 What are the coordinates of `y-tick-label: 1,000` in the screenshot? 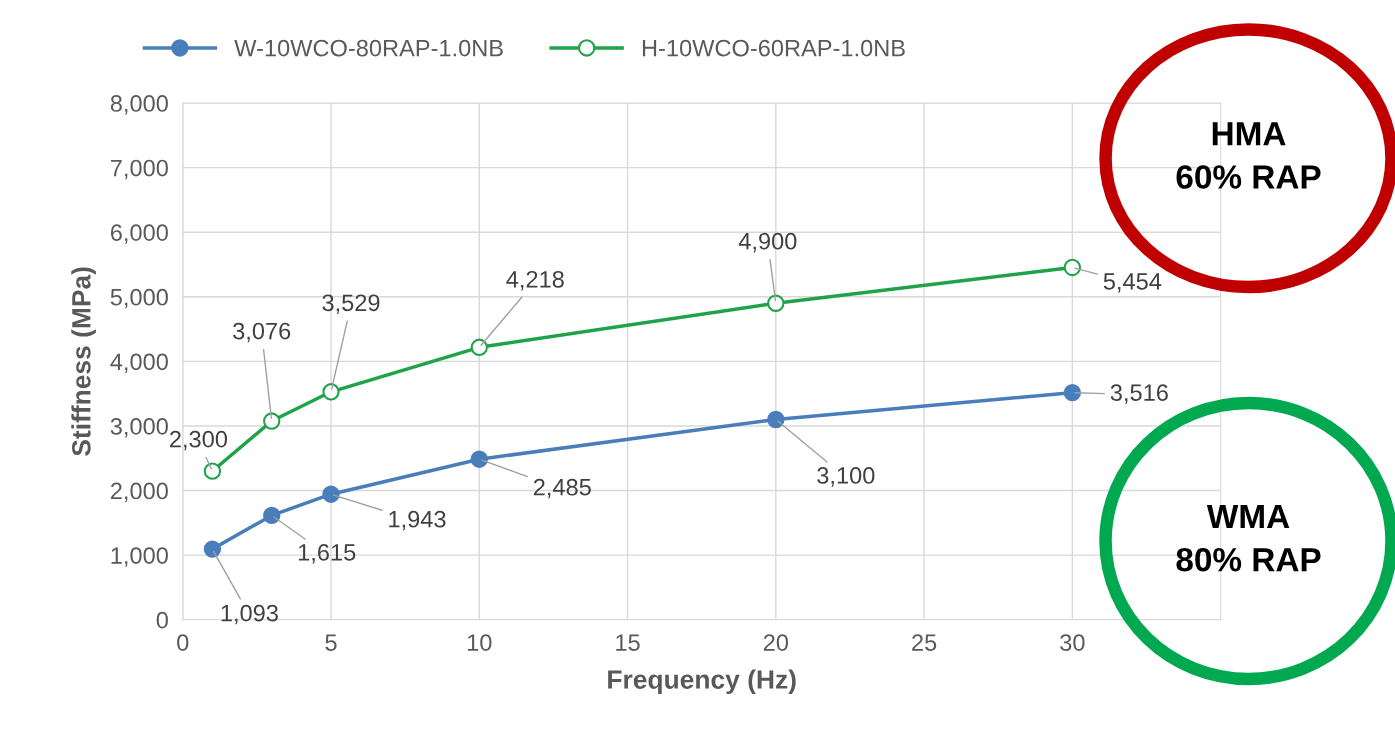 It's located at (139, 557).